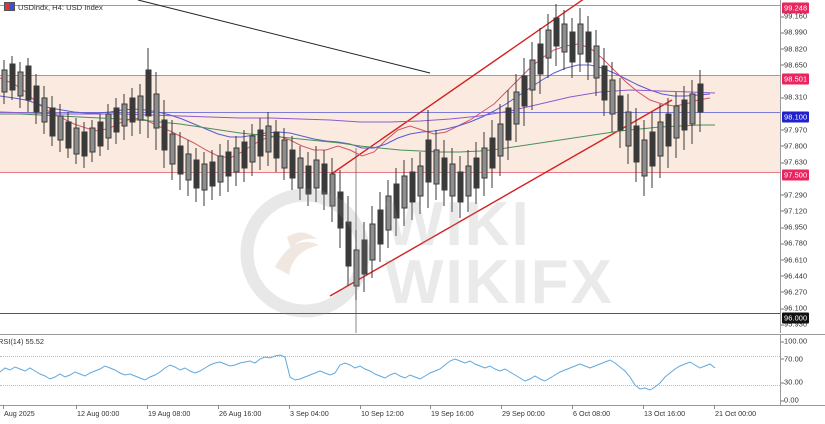 The width and height of the screenshot is (825, 424). What do you see at coordinates (794, 259) in the screenshot?
I see `price-axis-tick: 96.610` at bounding box center [794, 259].